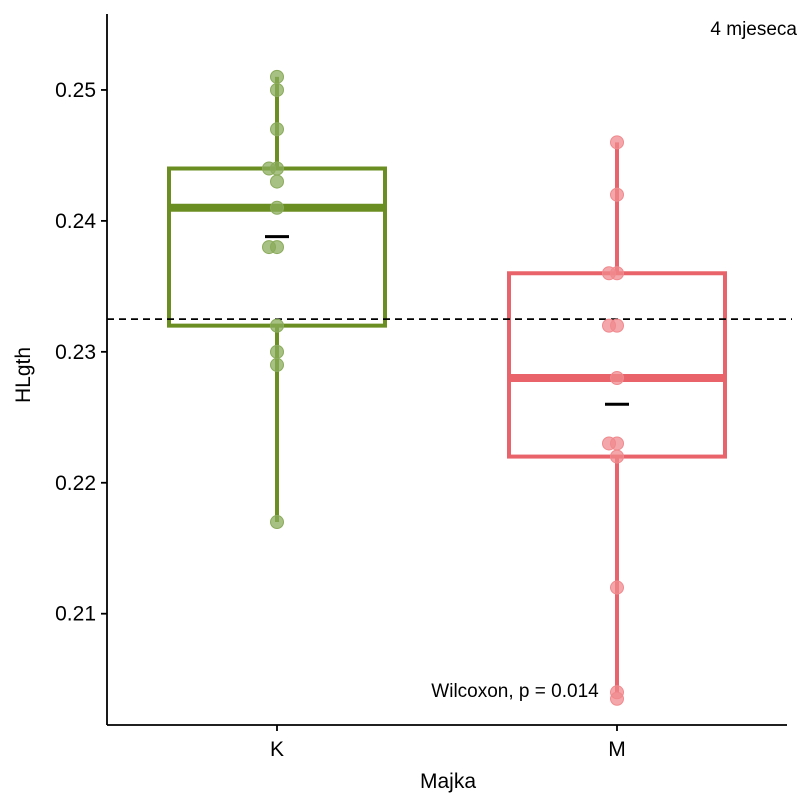  I want to click on x-tick-label: M, so click(617, 749).